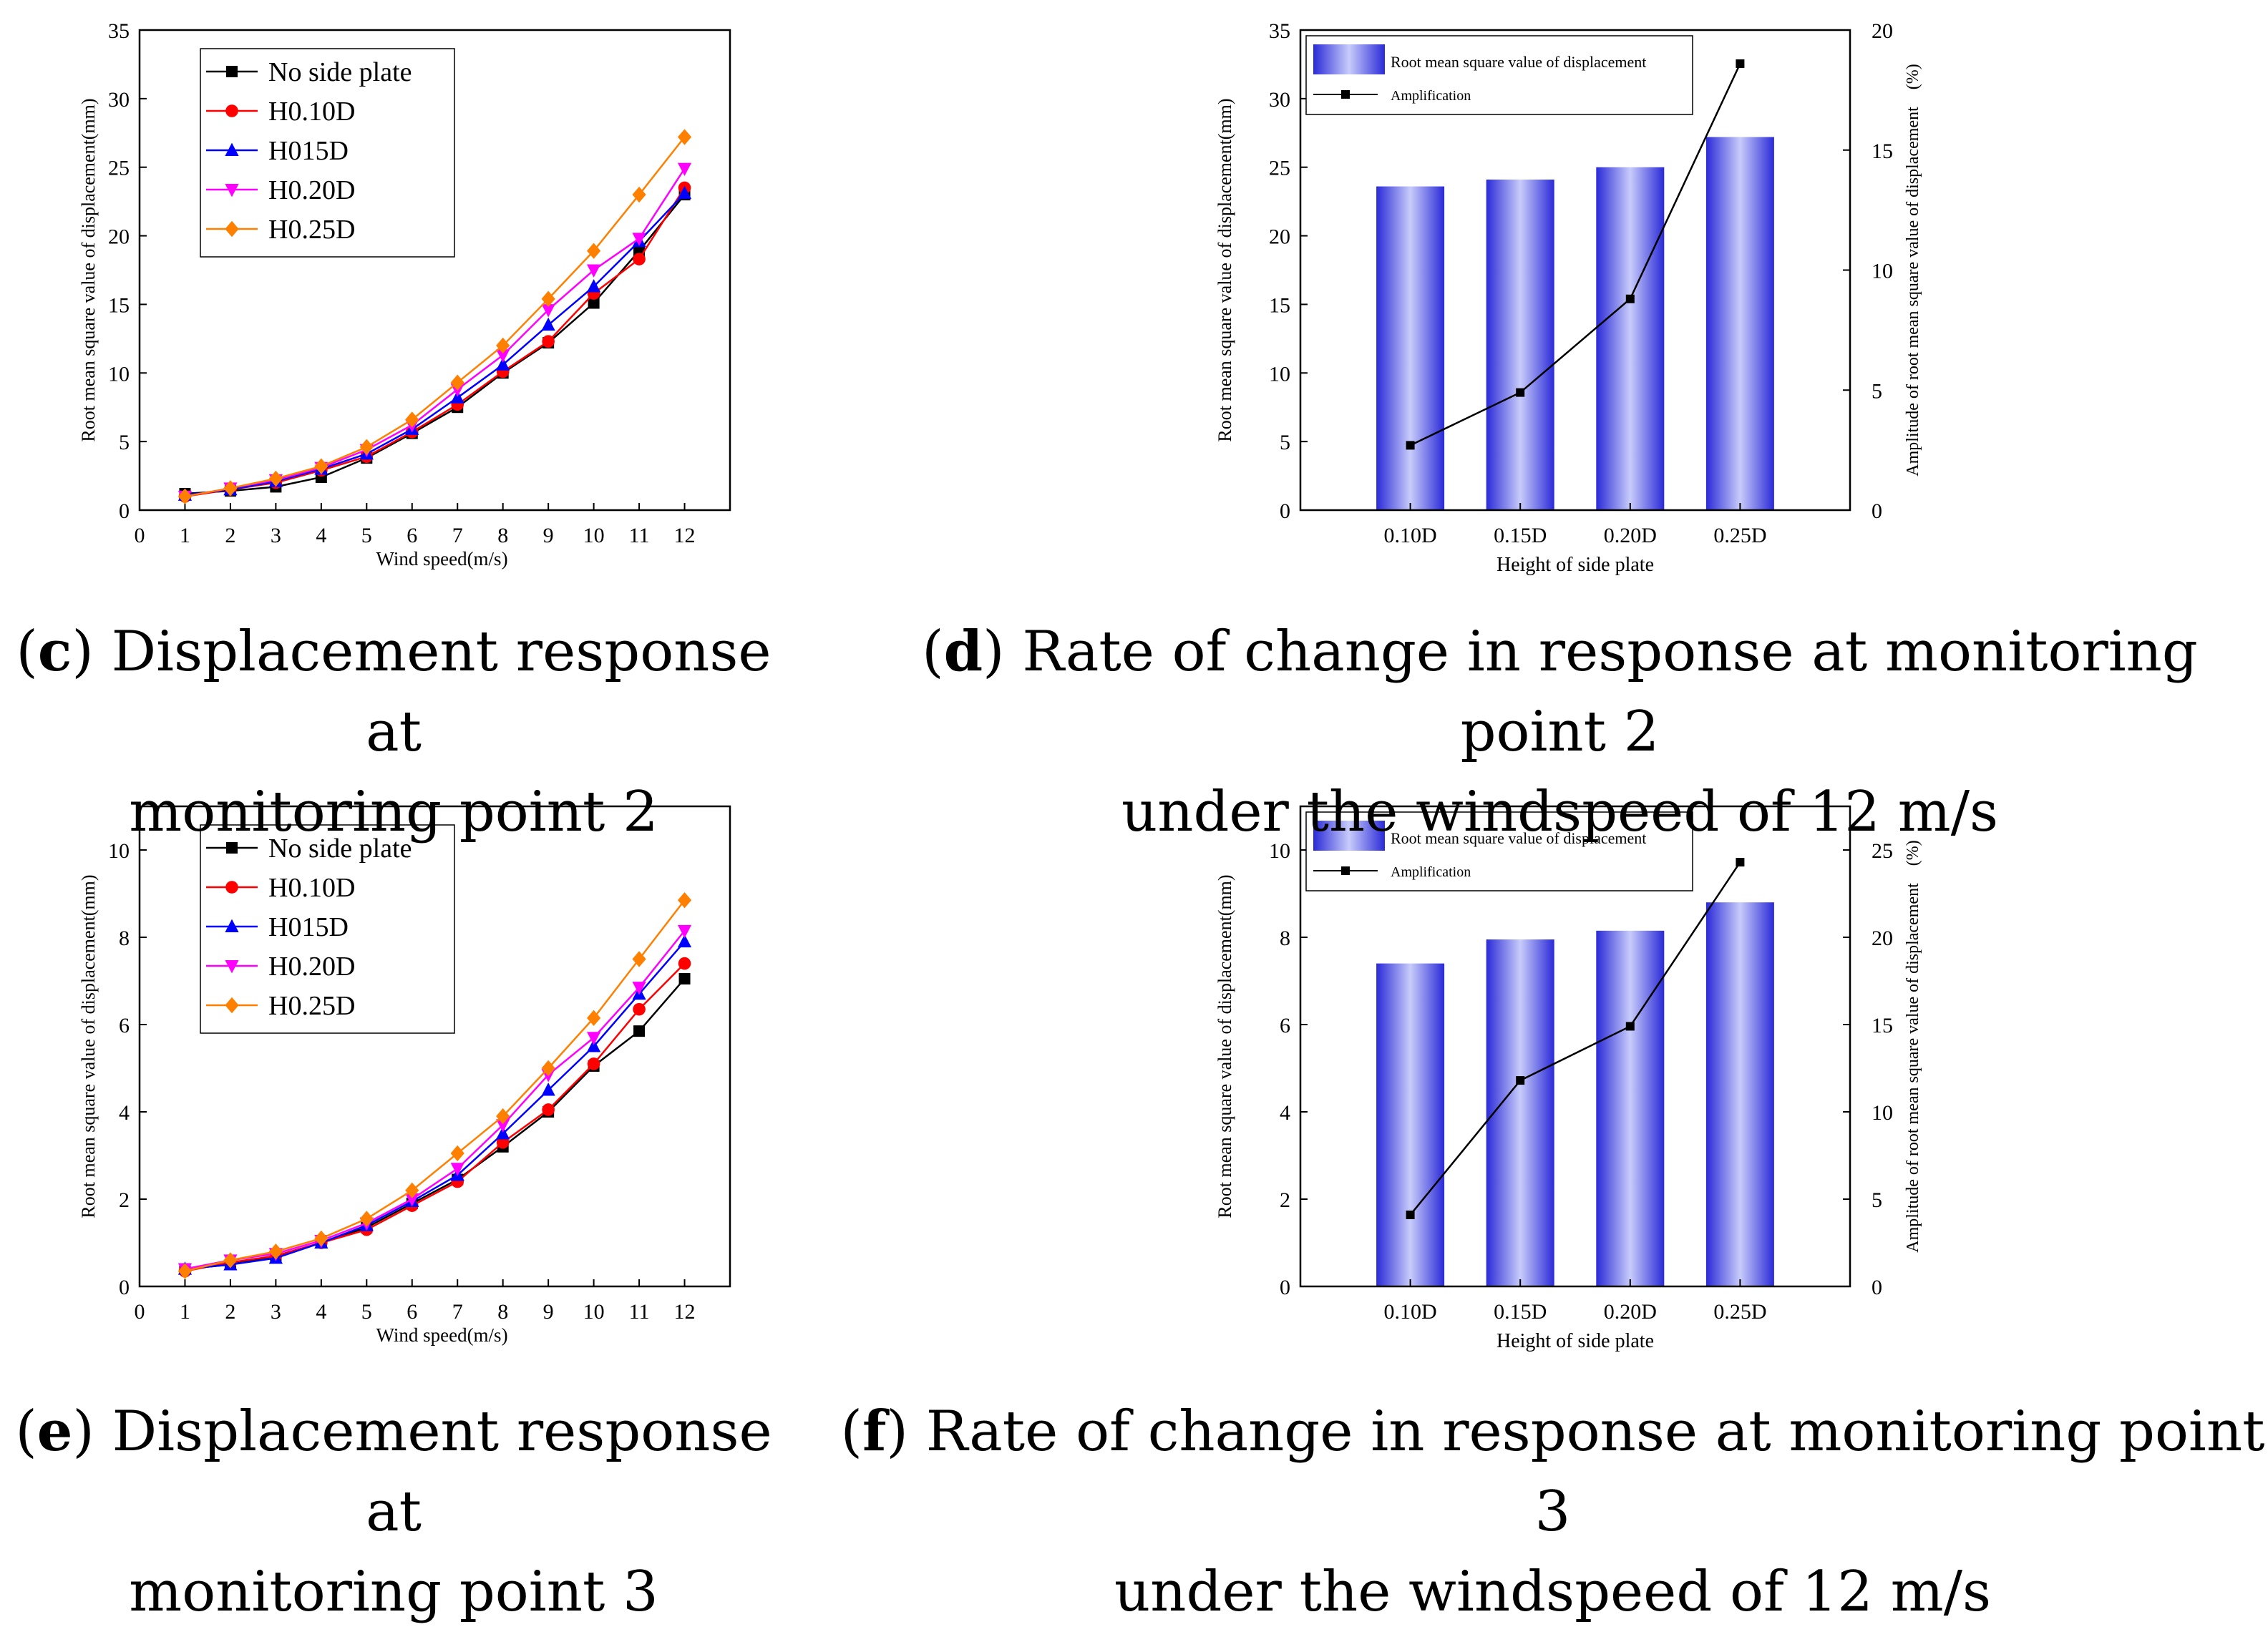  What do you see at coordinates (54, 1431) in the screenshot?
I see `caption-e-letter: e` at bounding box center [54, 1431].